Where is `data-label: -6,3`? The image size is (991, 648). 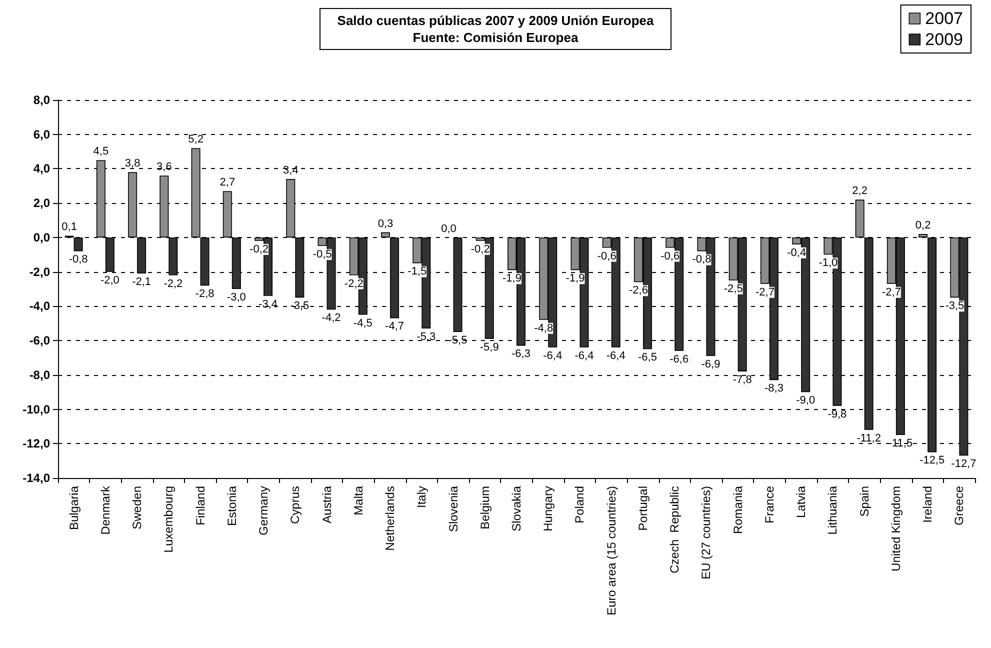 data-label: -6,3 is located at coordinates (521, 354).